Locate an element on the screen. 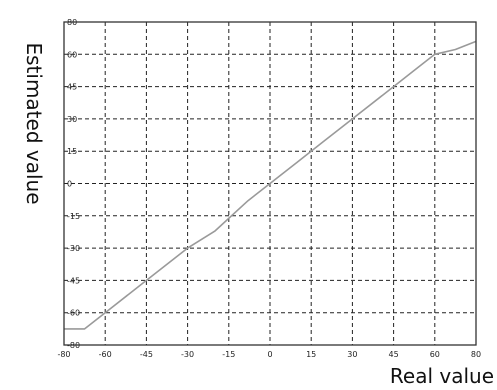 Image resolution: width=497 pixels, height=390 pixels. y-tick-label: -45 is located at coordinates (73, 280).